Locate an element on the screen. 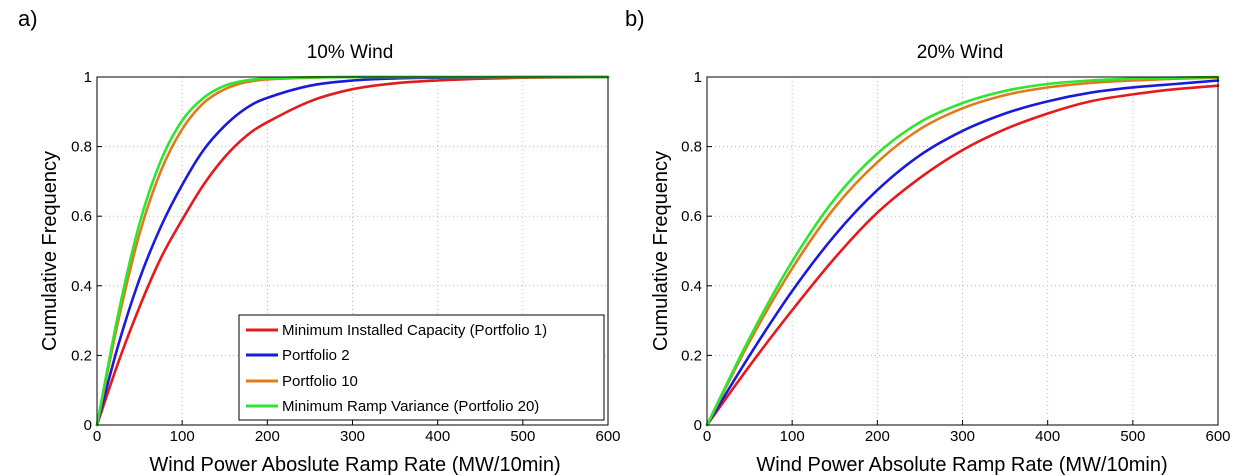 The height and width of the screenshot is (476, 1237). panel-a-xtick-label-500: 500 is located at coordinates (522, 436).